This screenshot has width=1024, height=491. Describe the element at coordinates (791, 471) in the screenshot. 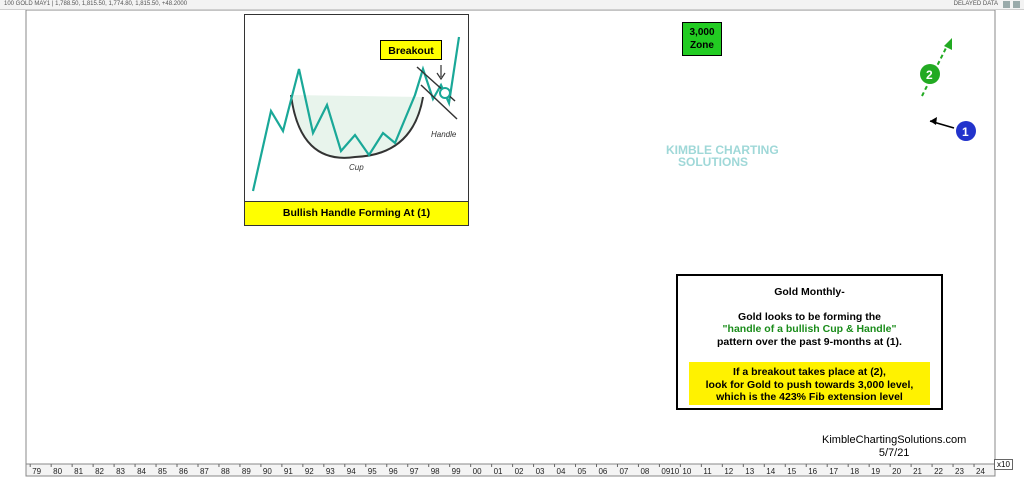

I see `x-tick-label: 15` at that location.